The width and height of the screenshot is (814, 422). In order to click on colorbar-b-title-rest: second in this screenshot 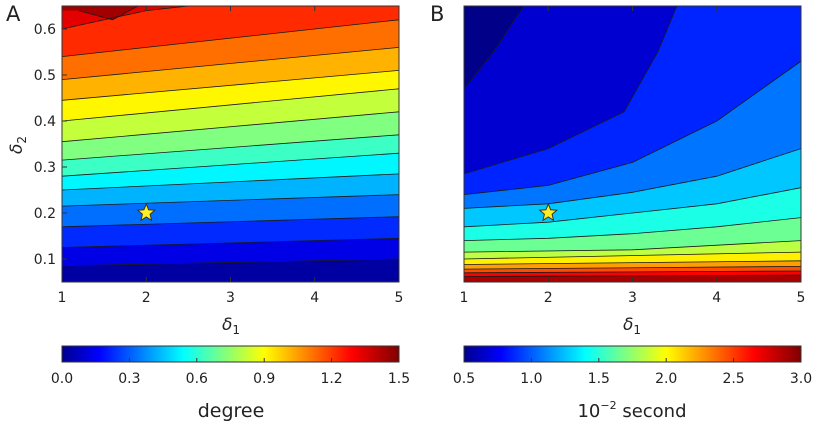, I will do `click(652, 411)`.